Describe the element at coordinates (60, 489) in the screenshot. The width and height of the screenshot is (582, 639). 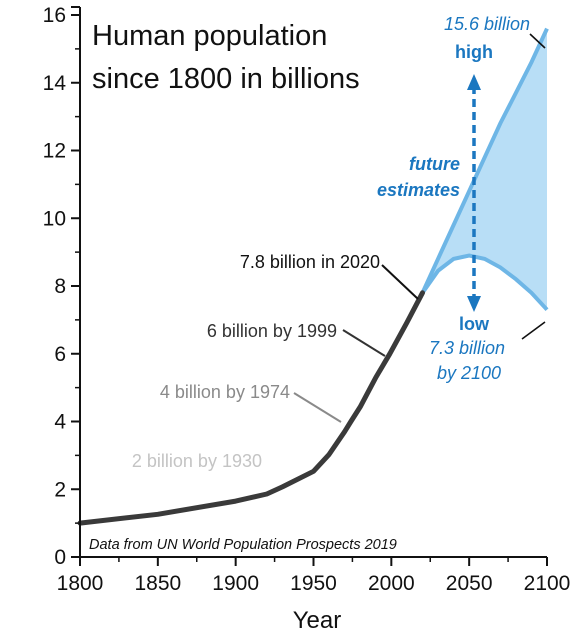
I see `y-tick-label: 2` at that location.